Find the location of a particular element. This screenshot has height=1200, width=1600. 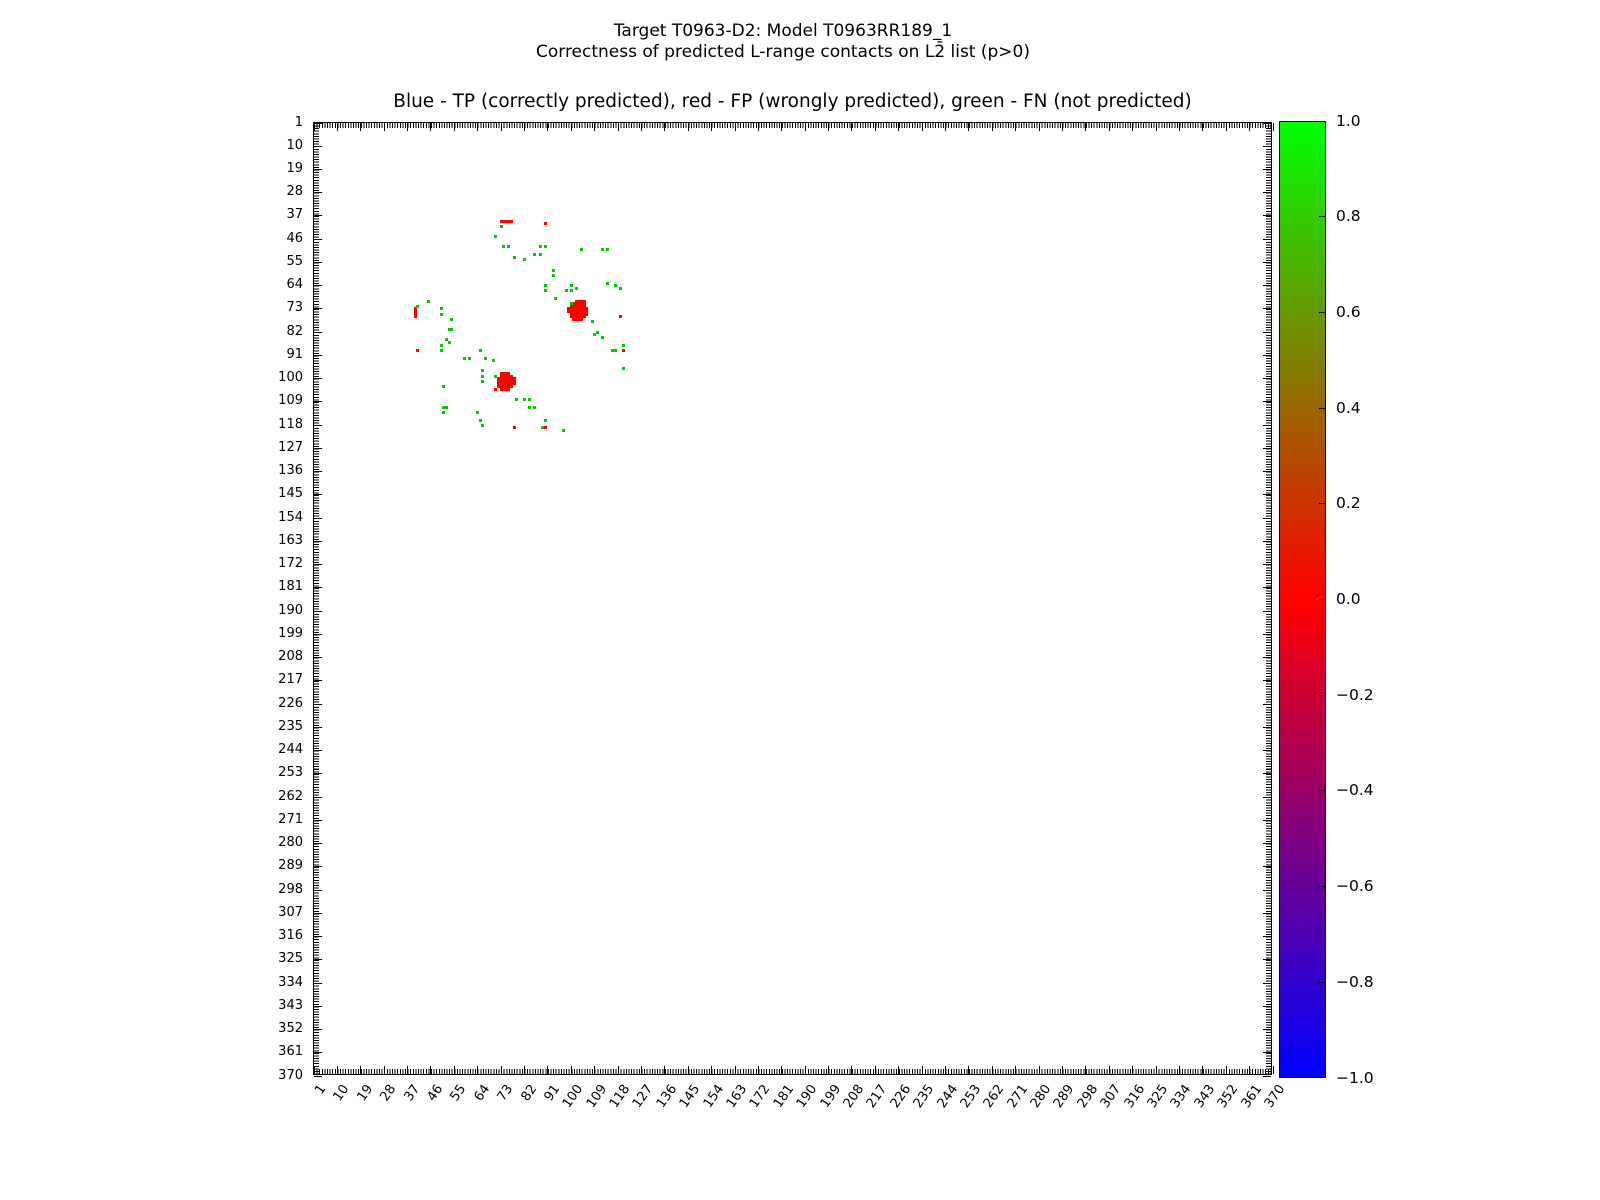

x-tick-label: 1 is located at coordinates (321, 1090).